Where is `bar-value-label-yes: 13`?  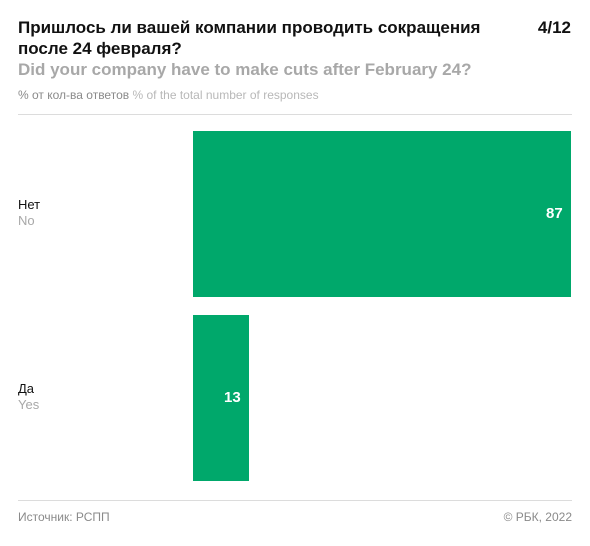 bar-value-label-yes: 13 is located at coordinates (232, 397).